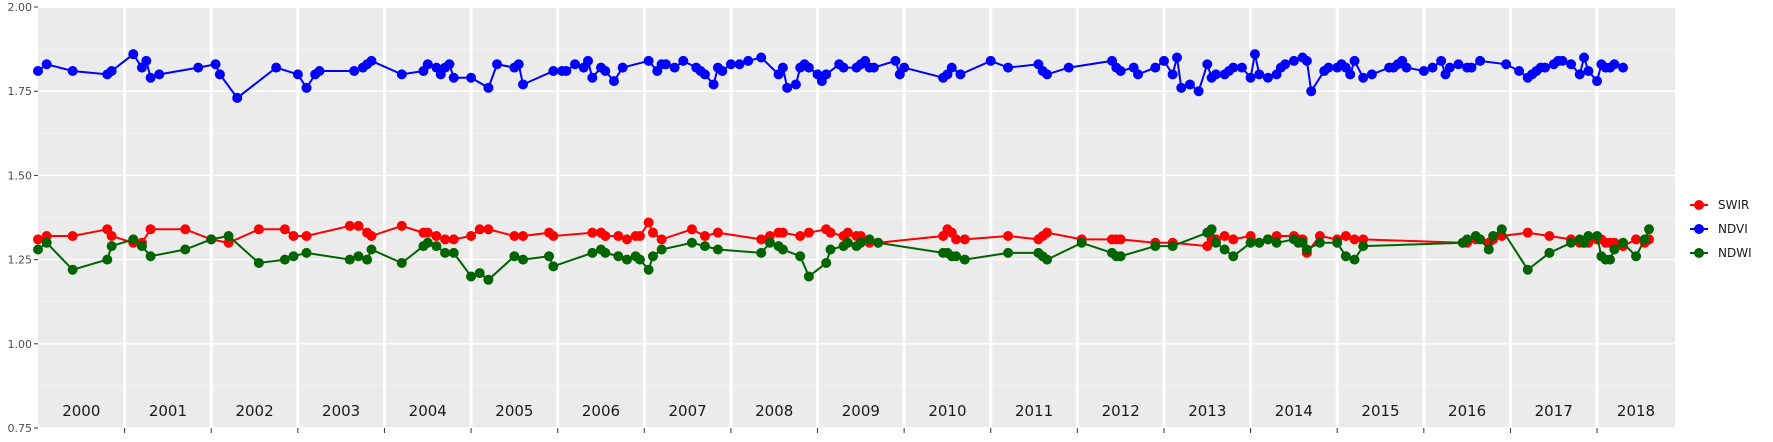 This screenshot has height=442, width=1773. I want to click on legend-label: NDVI, so click(1733, 229).